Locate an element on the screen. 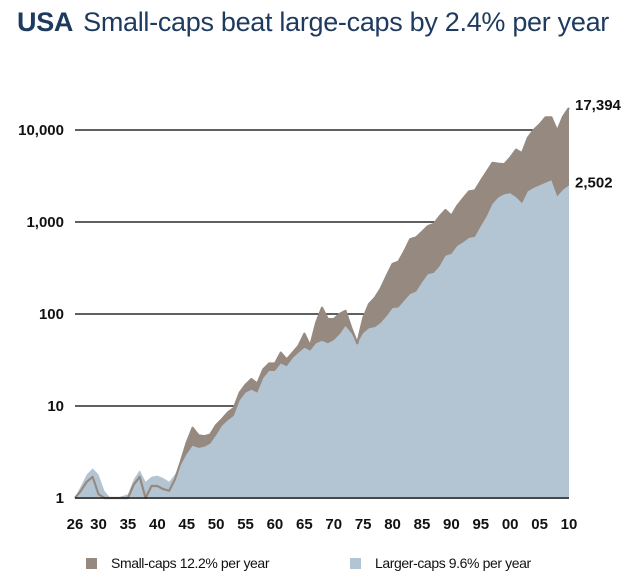  x-tick-label: 60 is located at coordinates (275, 524).